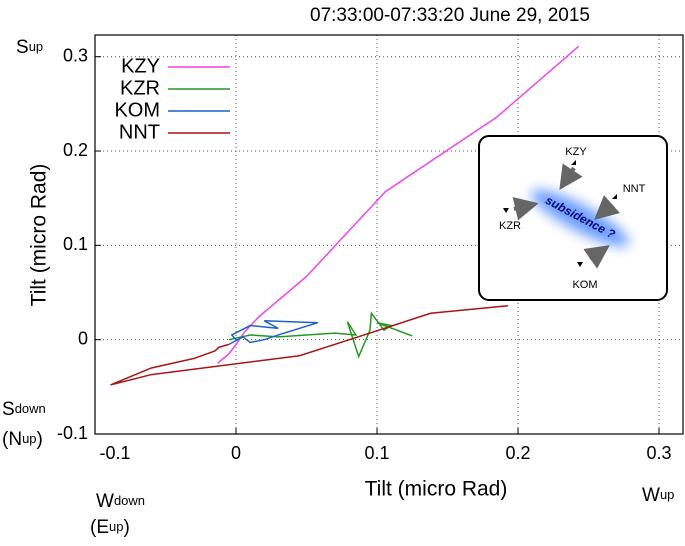 This screenshot has height=546, width=685. I want to click on x-tick-label: 0.2, so click(518, 453).